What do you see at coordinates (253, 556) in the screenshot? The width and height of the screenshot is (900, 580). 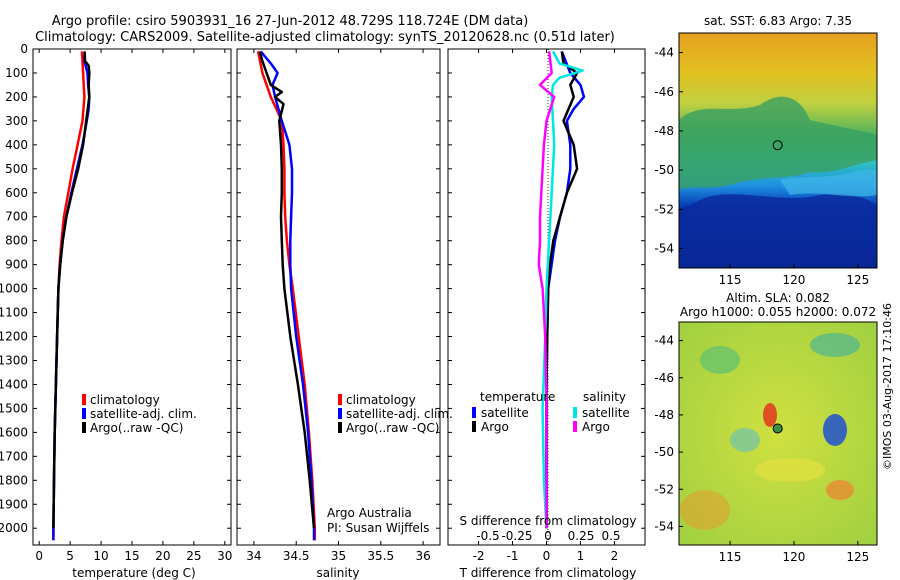 I see `x-tick-label: 34` at bounding box center [253, 556].